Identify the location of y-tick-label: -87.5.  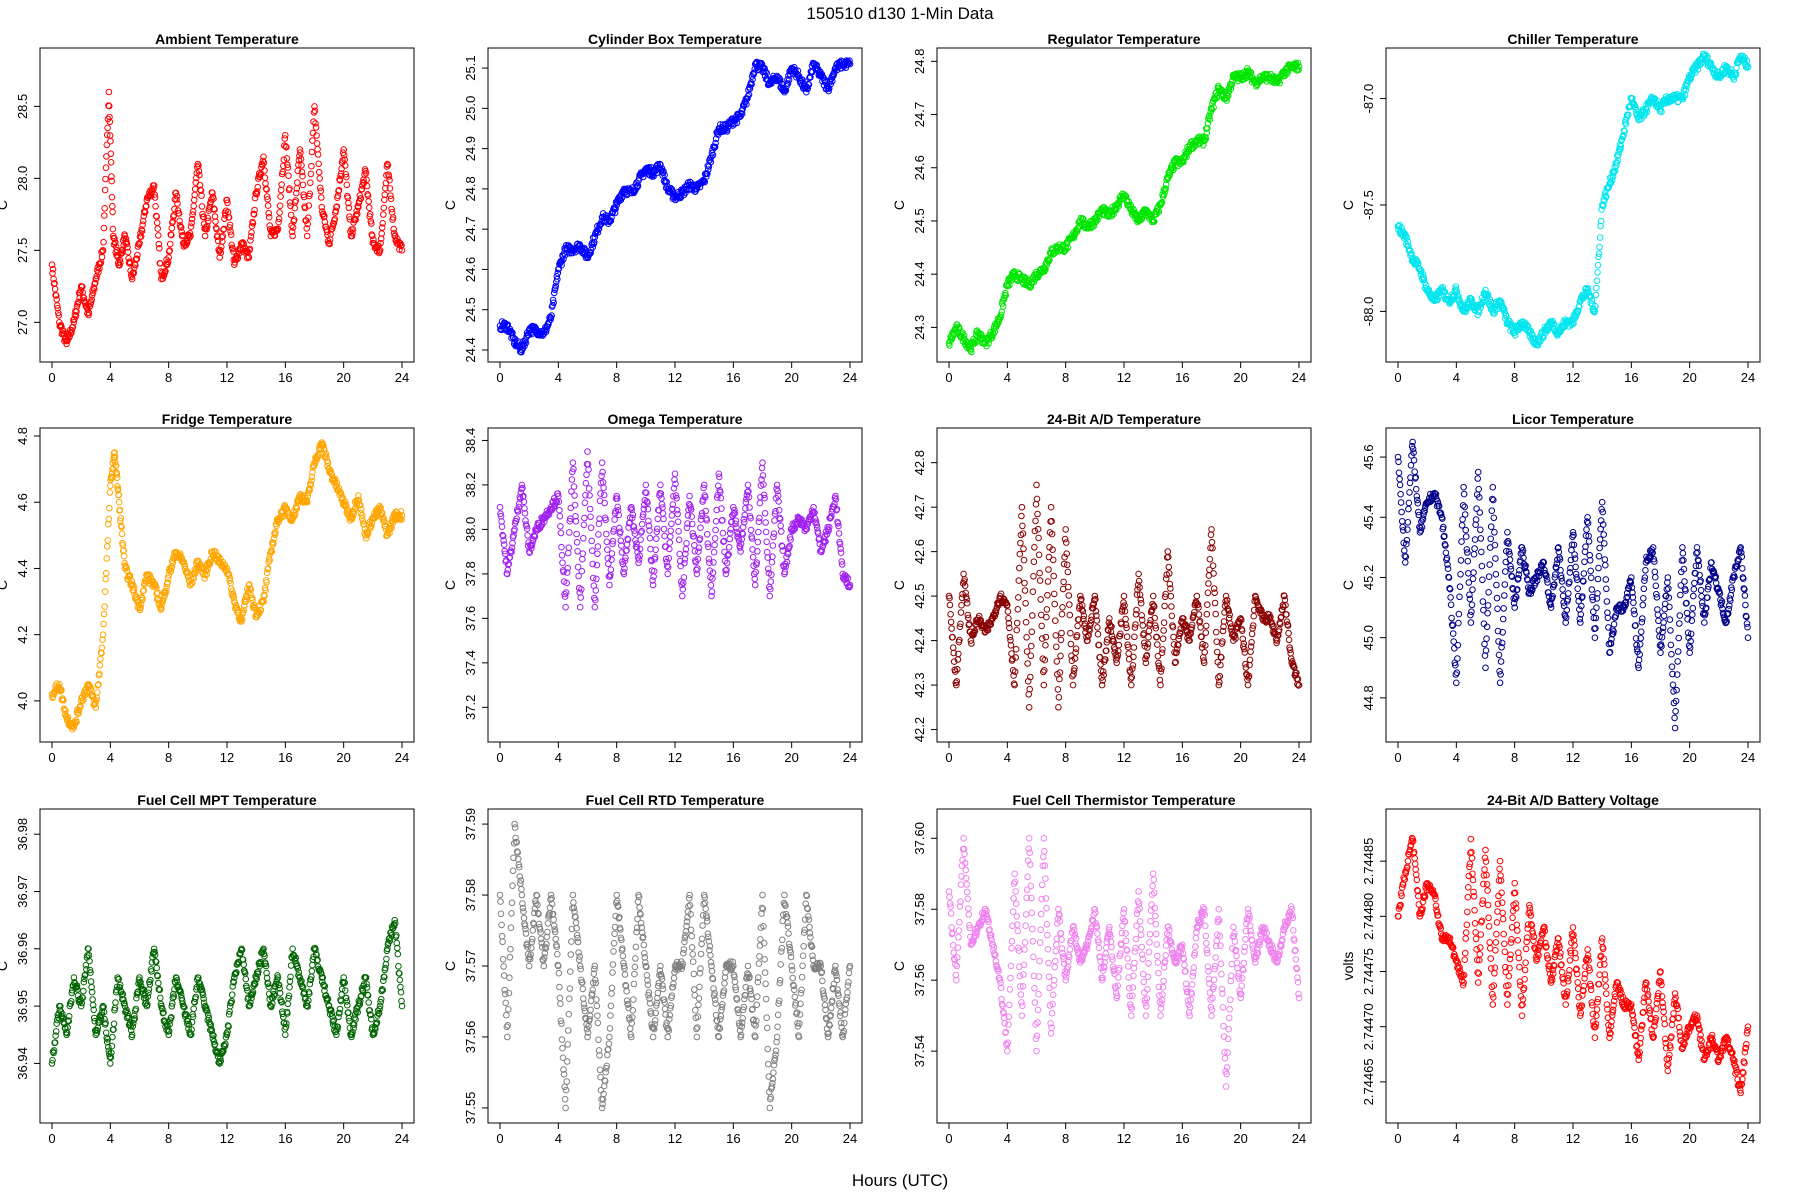
(1368, 205).